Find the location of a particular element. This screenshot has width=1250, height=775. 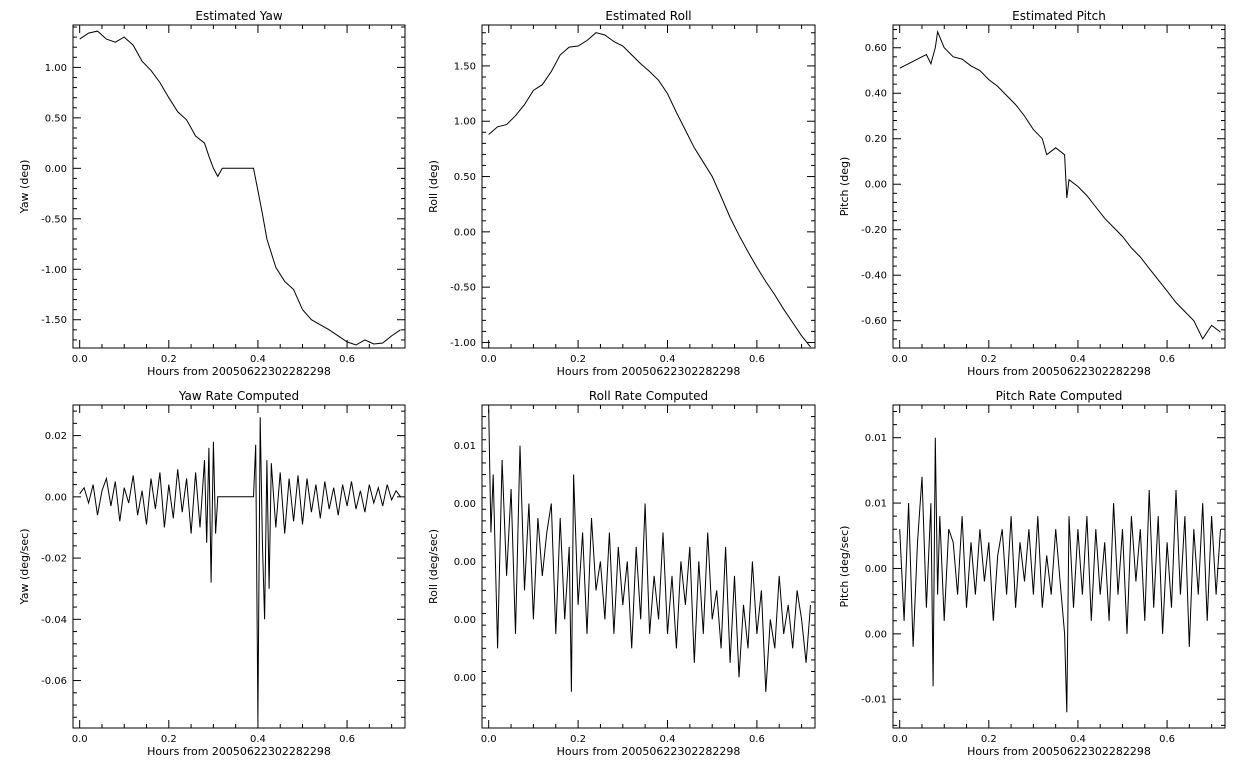

series-line-yaw is located at coordinates (240, 188).